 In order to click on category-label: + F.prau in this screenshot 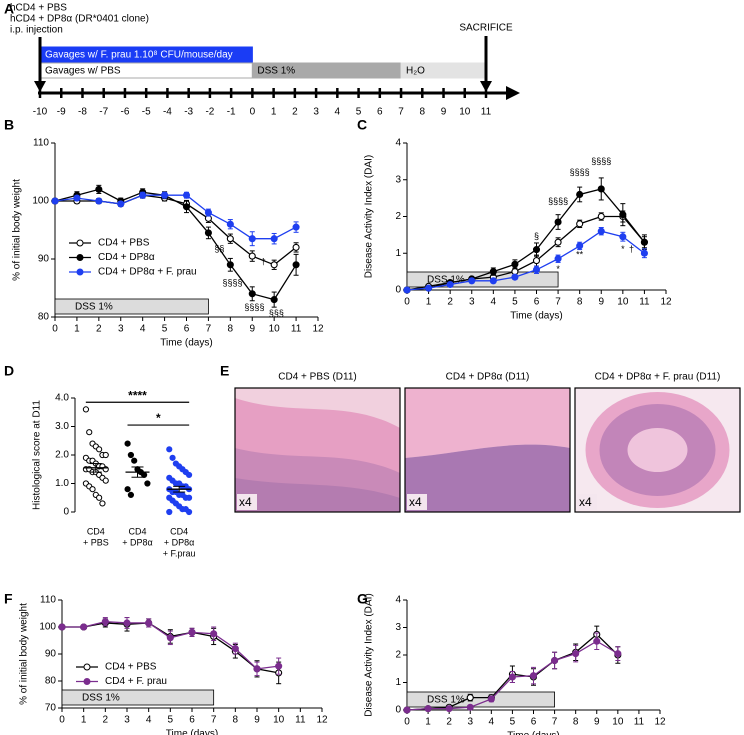, I will do `click(179, 553)`.